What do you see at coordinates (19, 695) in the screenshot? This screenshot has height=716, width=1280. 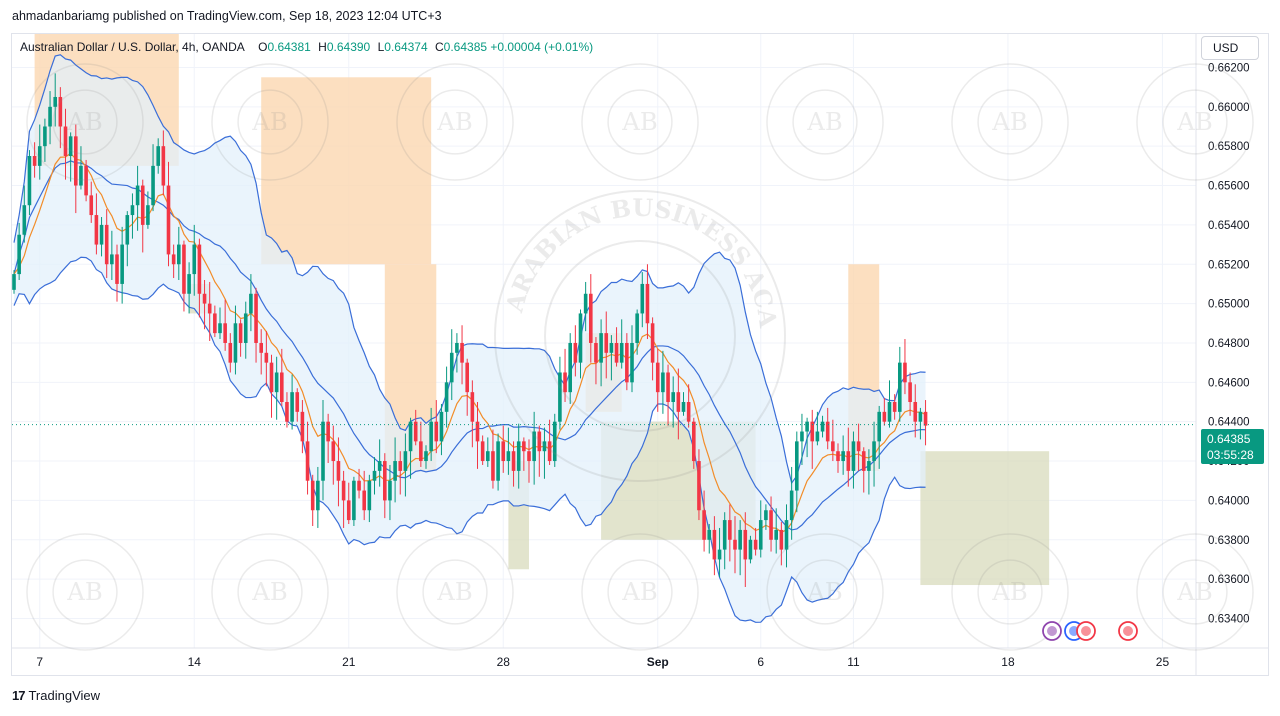 I see `tradingview-logo-icon: 17` at bounding box center [19, 695].